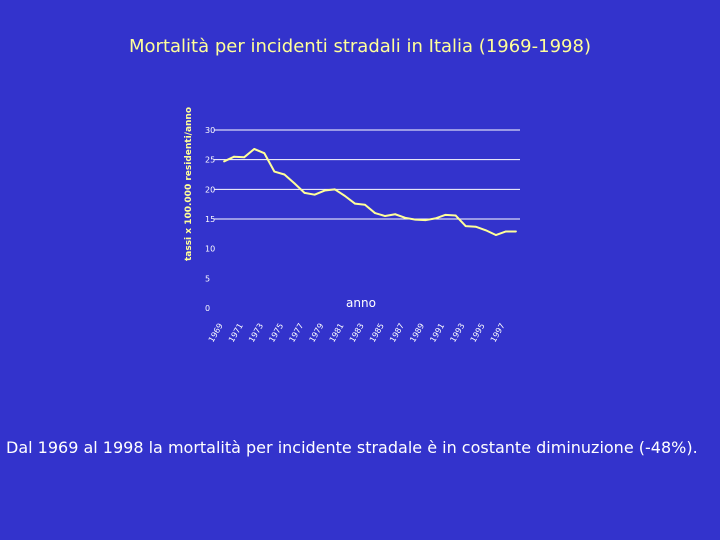 Image resolution: width=720 pixels, height=540 pixels. Describe the element at coordinates (276, 333) in the screenshot. I see `x-tick-label: 1975` at that location.